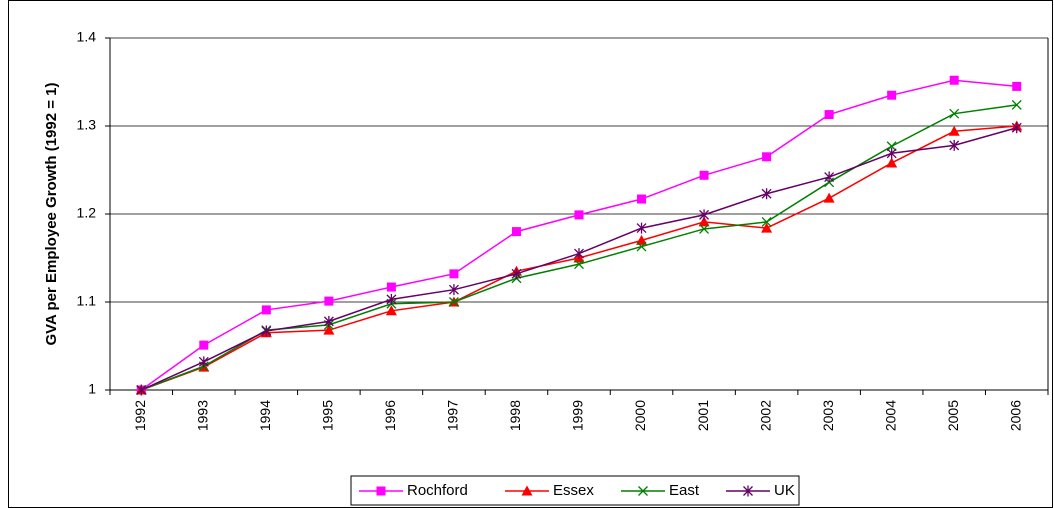 The image size is (1054, 508). Describe the element at coordinates (784, 490) in the screenshot. I see `legend-label: UK` at that location.